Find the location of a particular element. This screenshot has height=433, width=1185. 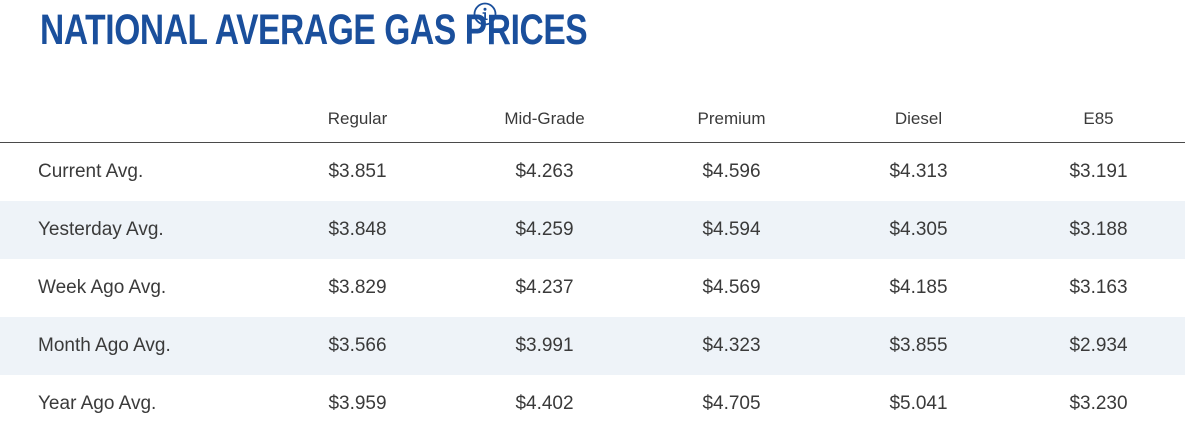

price-cell: $4.263 is located at coordinates (544, 171).